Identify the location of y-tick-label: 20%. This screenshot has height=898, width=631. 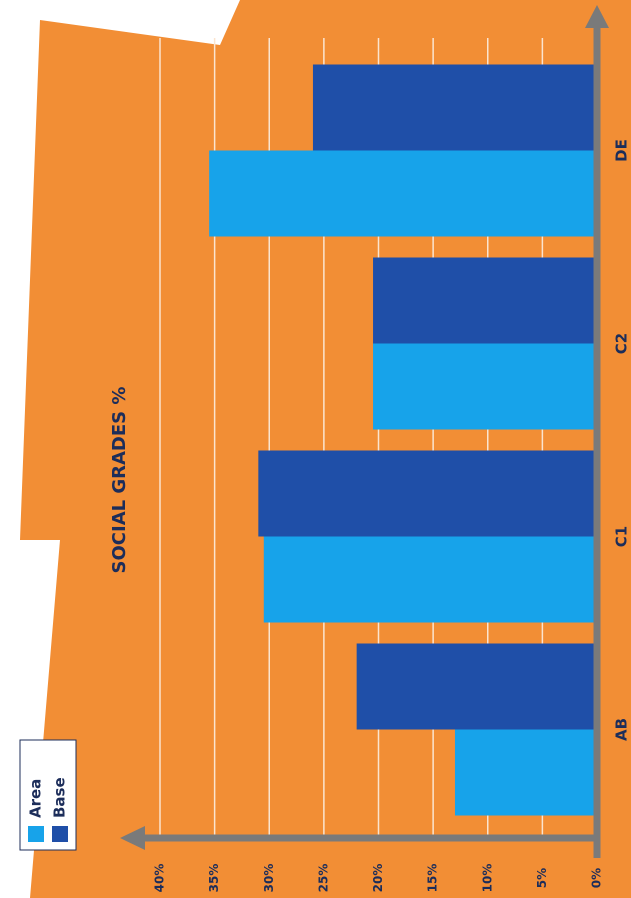
(378, 878).